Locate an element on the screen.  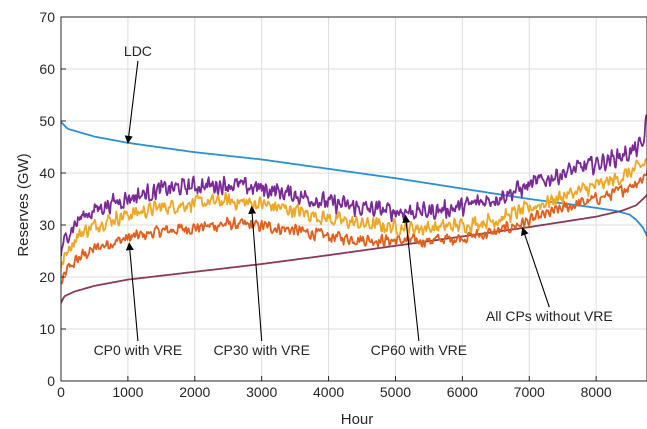
y-tick-label: 70 is located at coordinates (47, 17).